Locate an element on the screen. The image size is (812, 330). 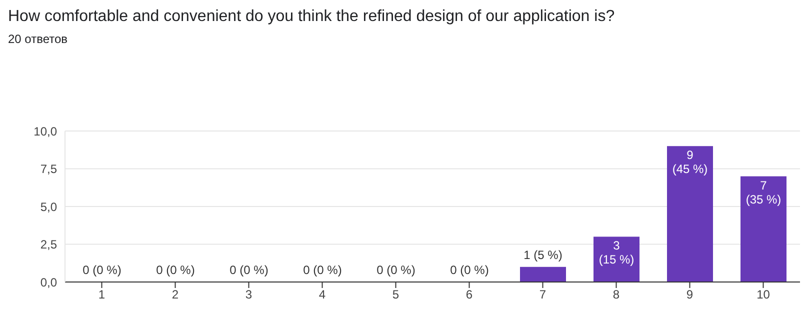
data-label: 7 (35 %) is located at coordinates (764, 192).